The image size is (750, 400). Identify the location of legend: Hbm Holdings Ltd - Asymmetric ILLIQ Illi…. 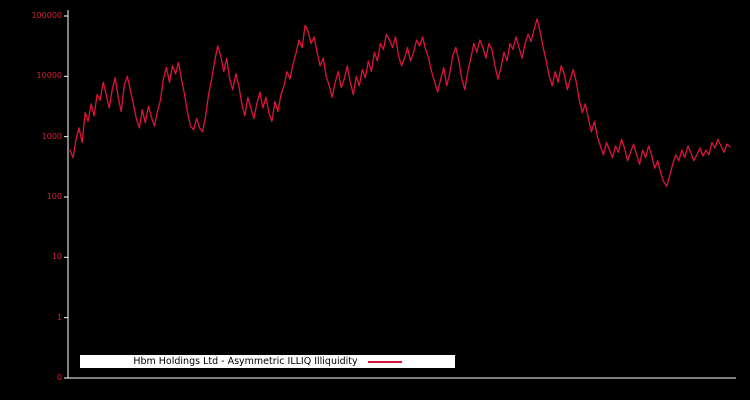
(267, 361).